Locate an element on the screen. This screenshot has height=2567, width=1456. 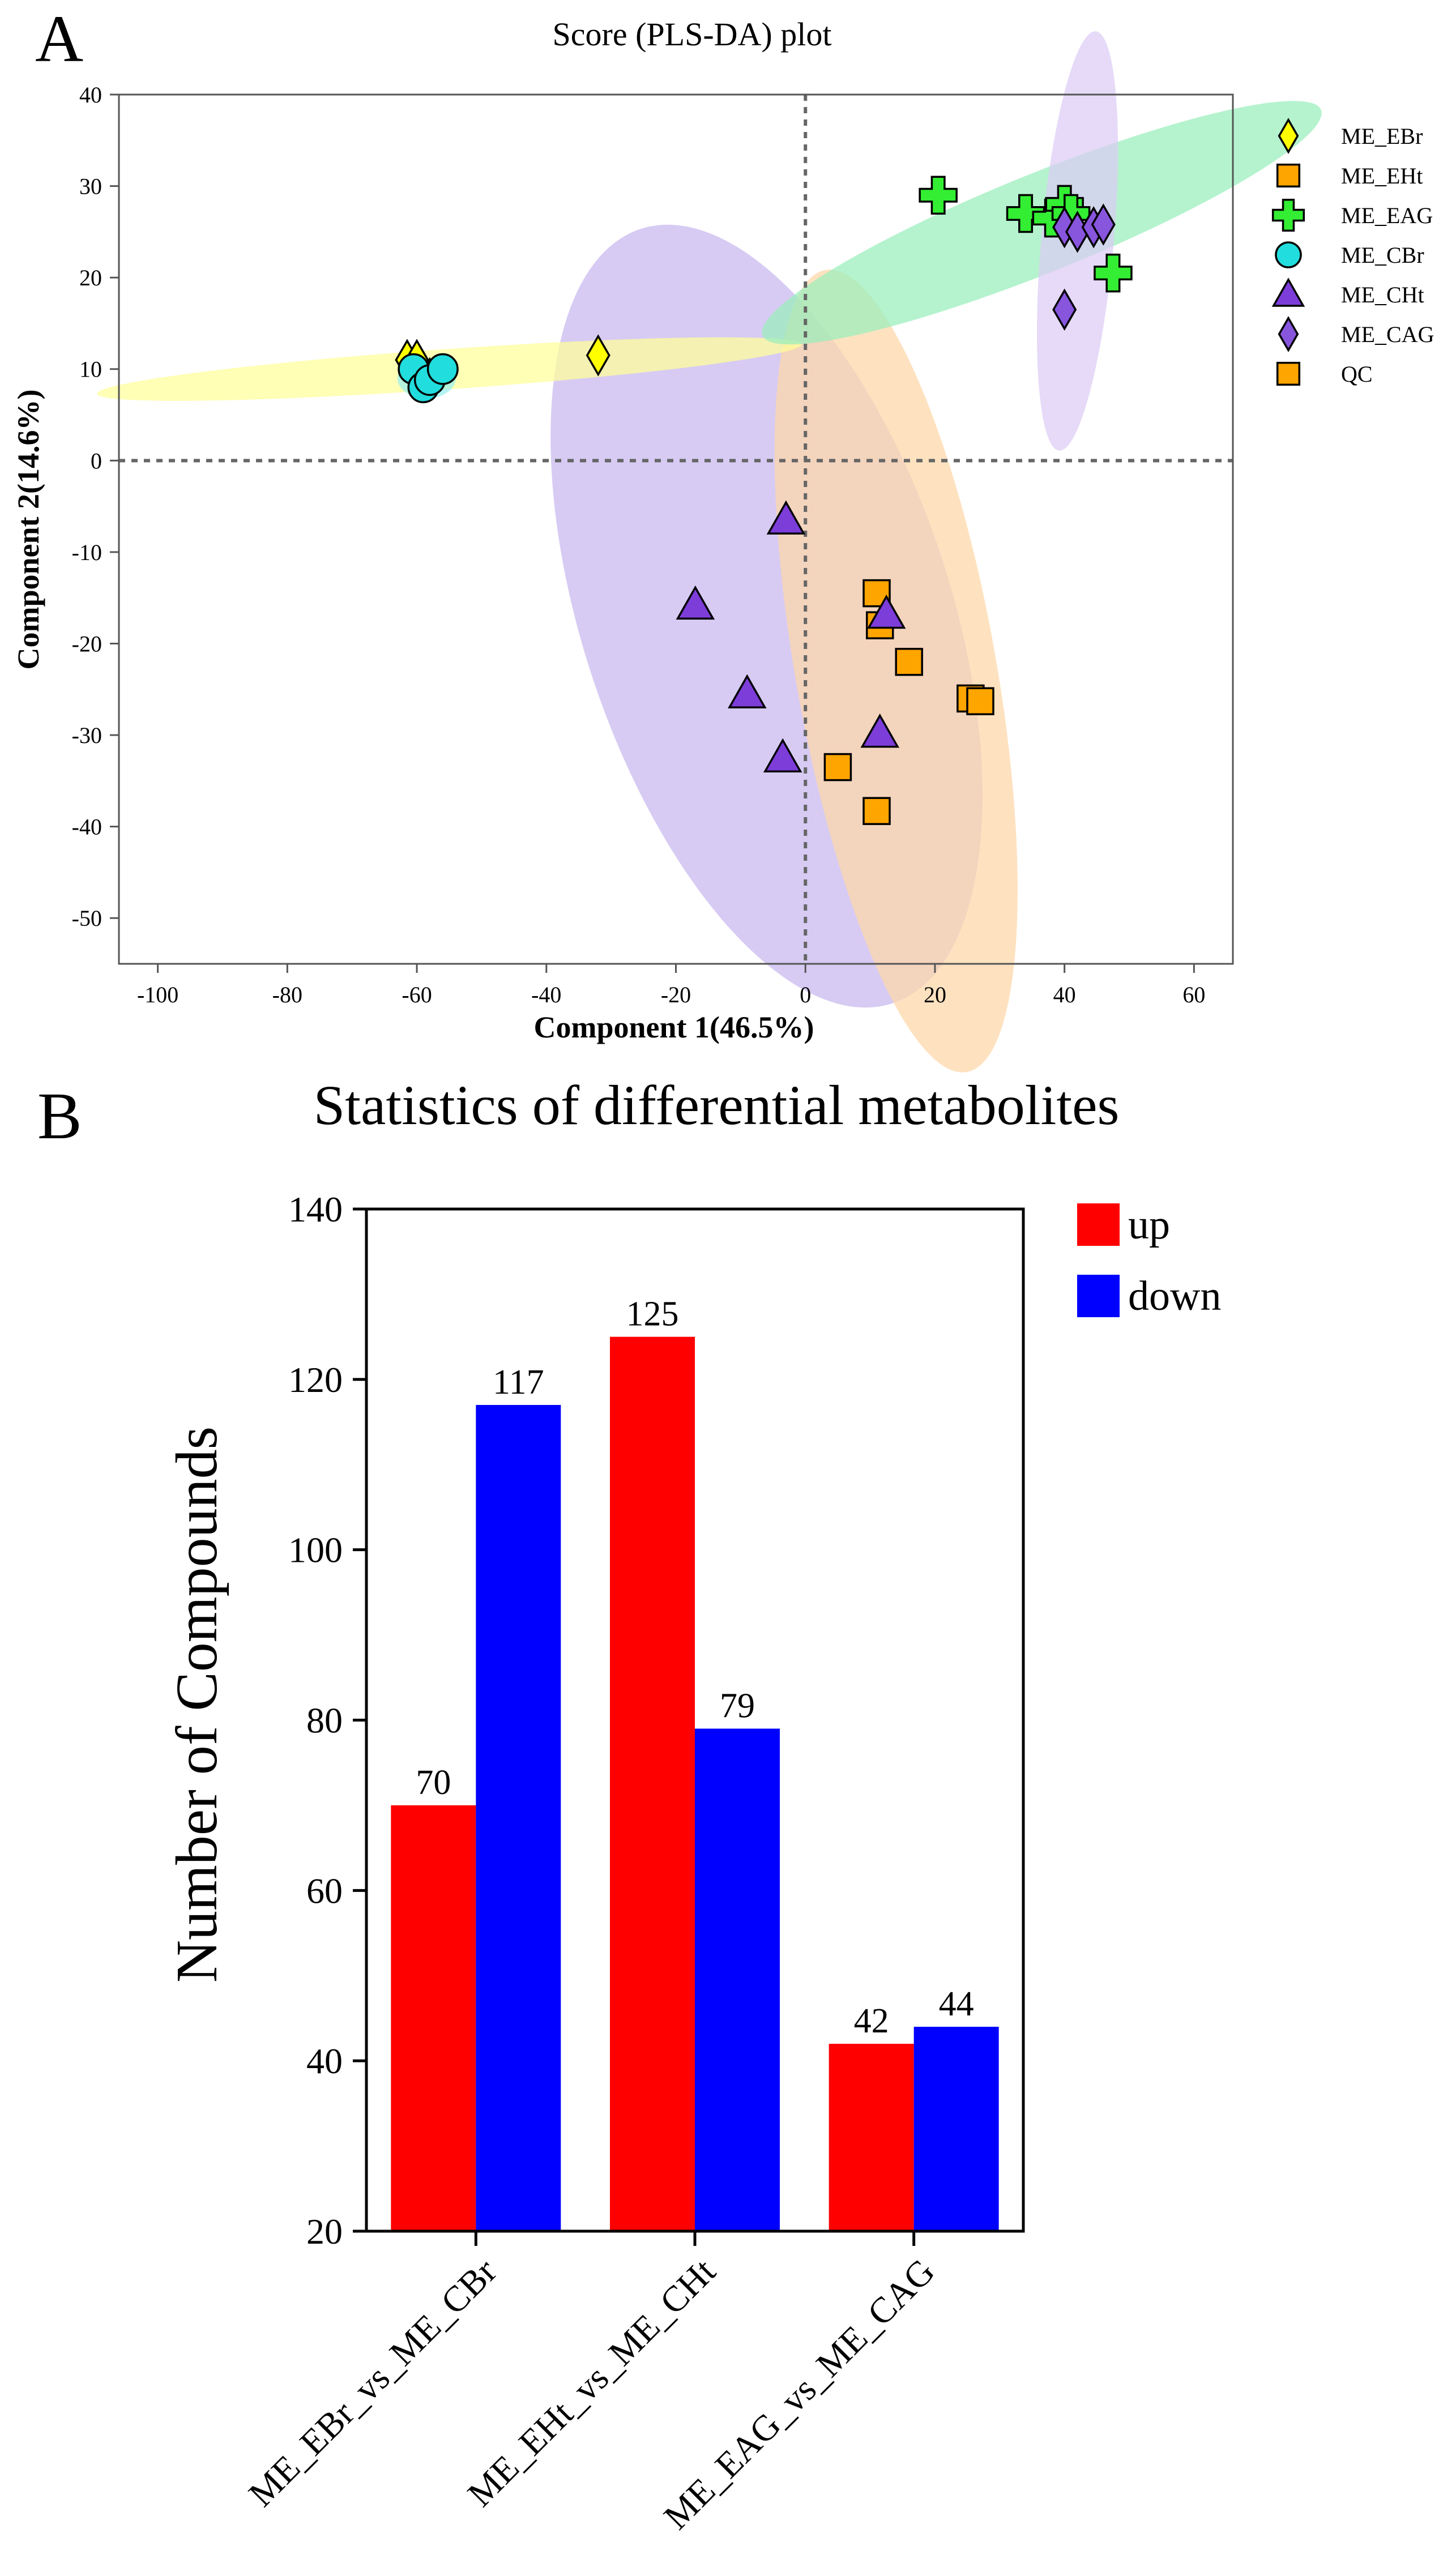
x-tick-label: 60 is located at coordinates (1193, 994).